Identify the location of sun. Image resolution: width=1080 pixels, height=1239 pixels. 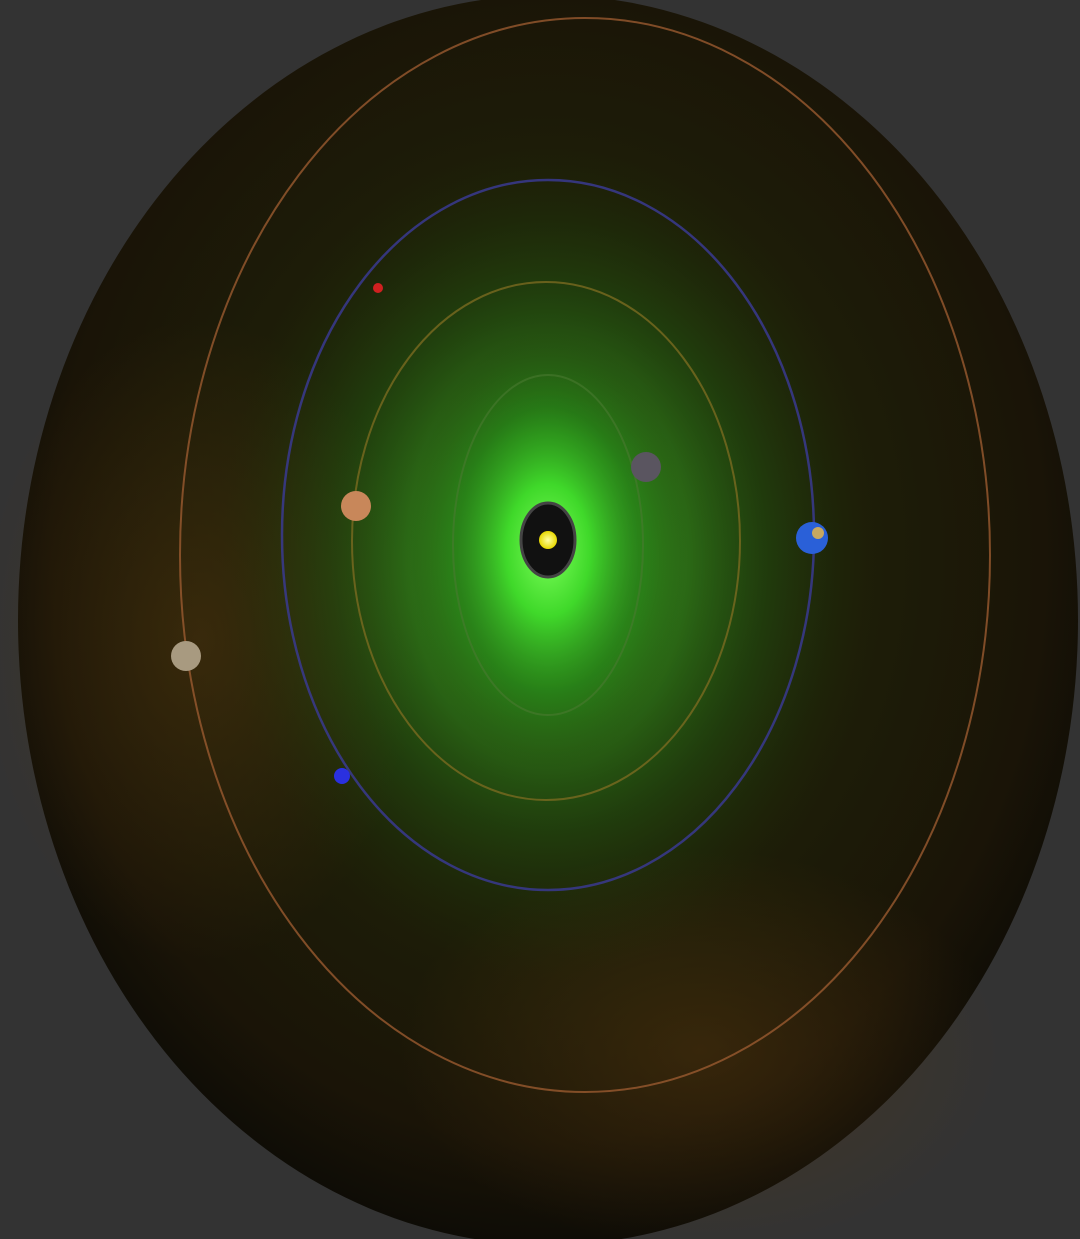
(548, 540).